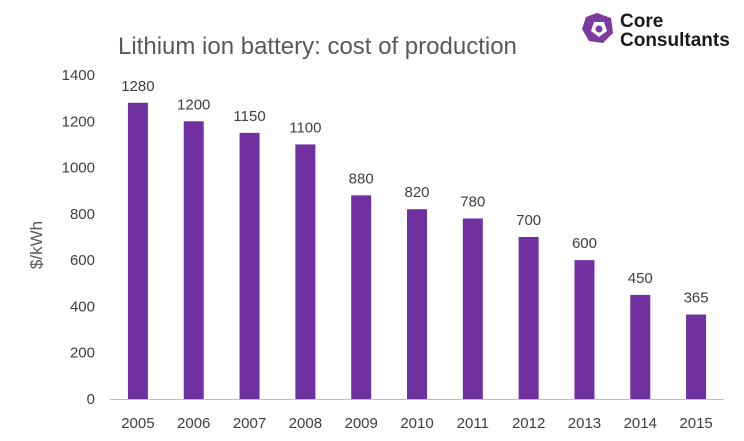 This screenshot has width=744, height=441. Describe the element at coordinates (640, 278) in the screenshot. I see `bar-value-label: 450` at that location.